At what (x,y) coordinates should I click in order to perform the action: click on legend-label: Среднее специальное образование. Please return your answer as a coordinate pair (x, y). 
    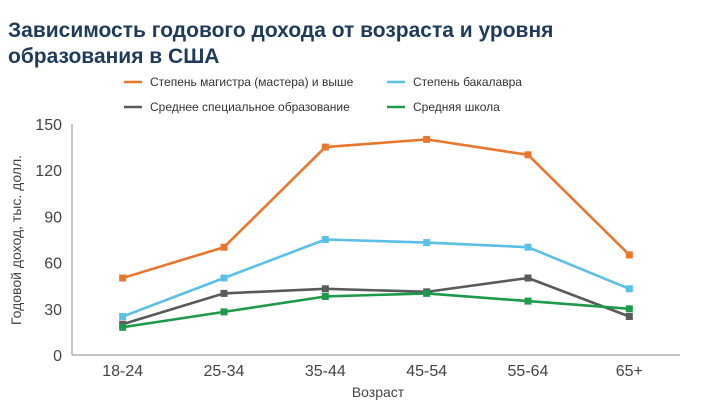
    Looking at the image, I should click on (250, 107).